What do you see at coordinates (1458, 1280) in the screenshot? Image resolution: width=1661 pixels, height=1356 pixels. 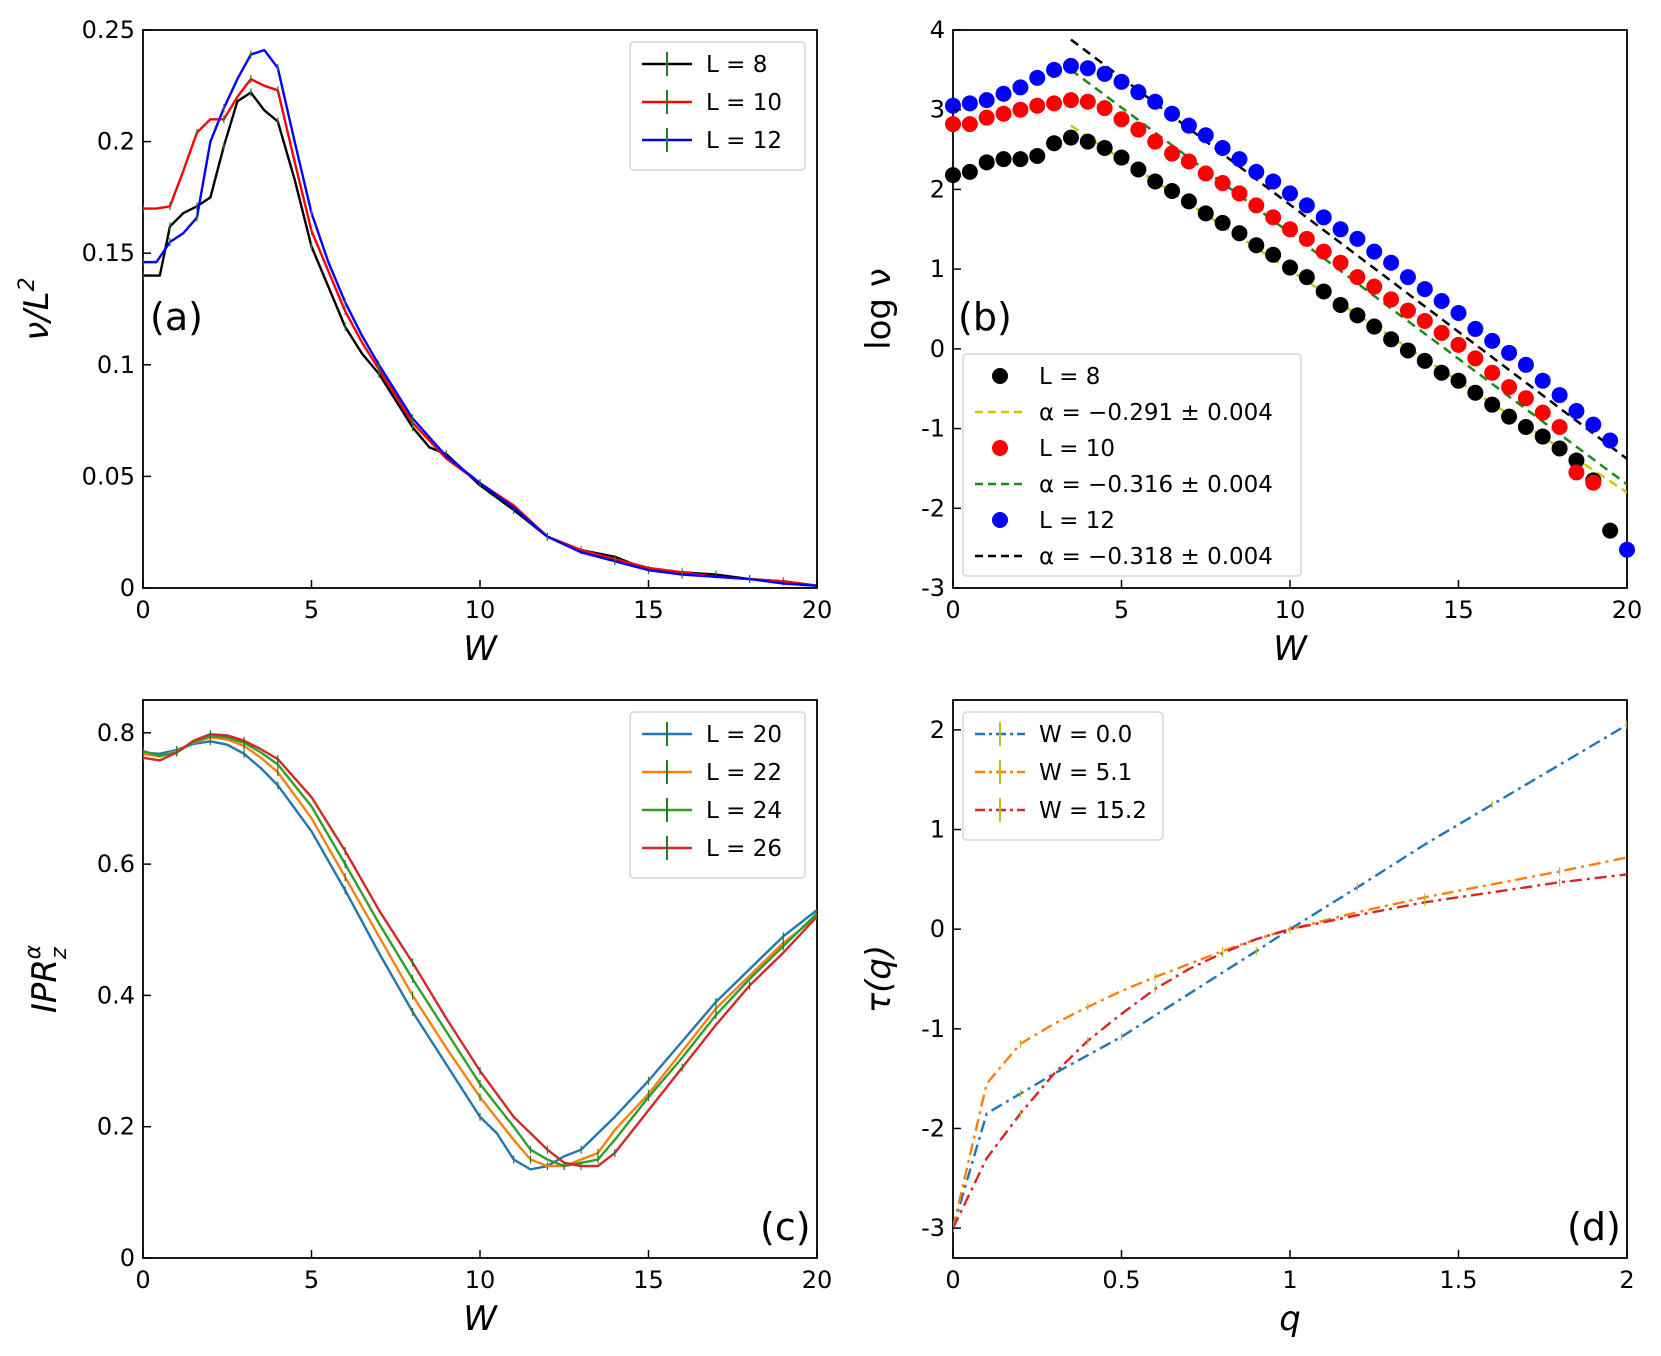 I see `x-tick-label: 1.5` at bounding box center [1458, 1280].